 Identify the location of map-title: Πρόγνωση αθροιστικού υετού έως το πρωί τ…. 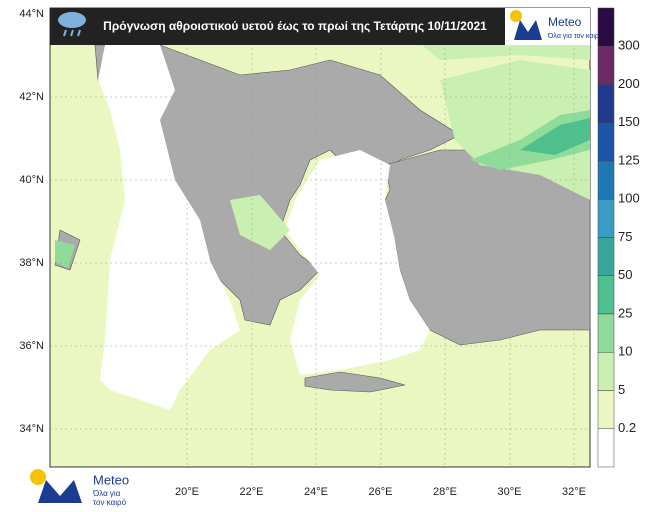
(295, 26).